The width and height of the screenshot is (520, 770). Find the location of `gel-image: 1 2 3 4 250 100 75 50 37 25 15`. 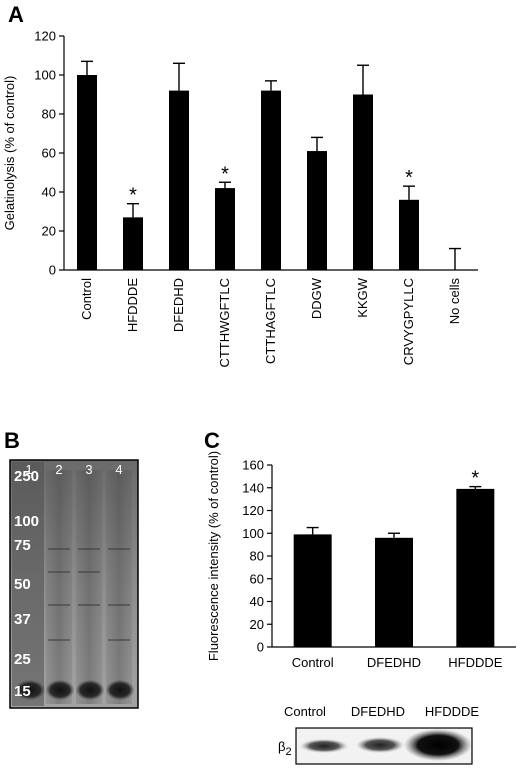

gel-image: 1 2 3 4 250 100 75 50 37 25 15 is located at coordinates (74, 584).